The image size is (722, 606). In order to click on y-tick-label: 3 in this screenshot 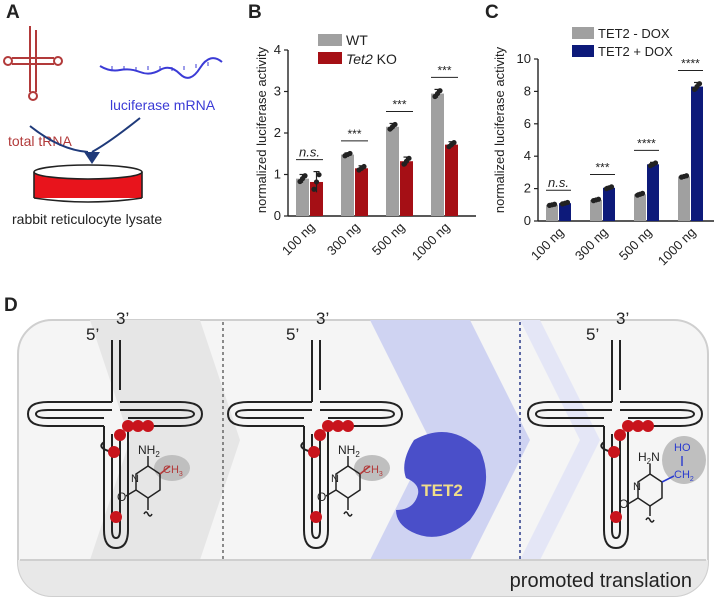, I will do `click(277, 91)`.